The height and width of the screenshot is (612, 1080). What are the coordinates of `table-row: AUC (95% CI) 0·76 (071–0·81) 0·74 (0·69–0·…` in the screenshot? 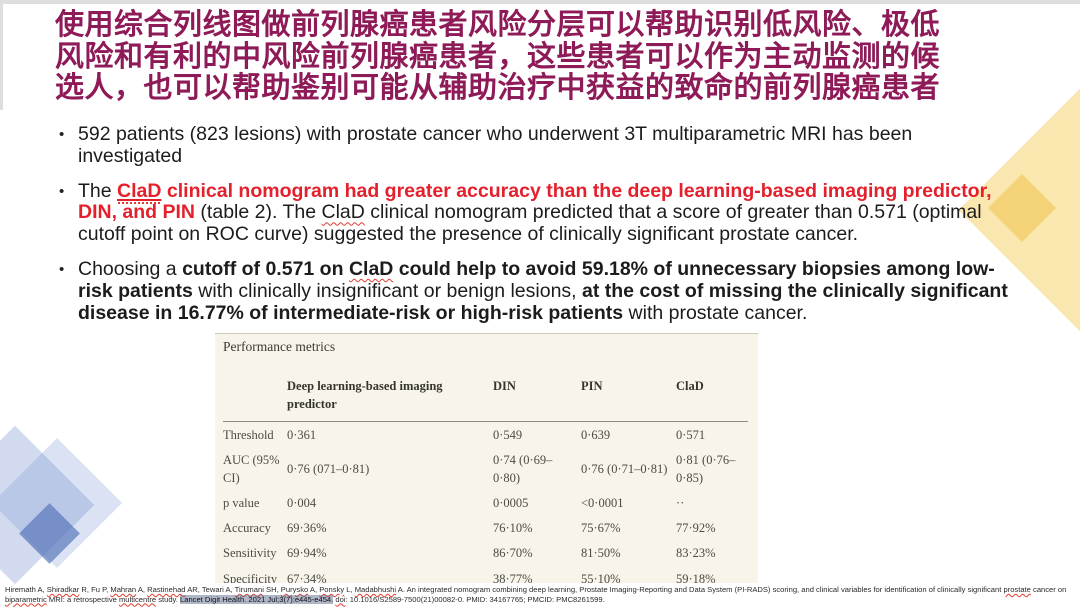 It's located at (485, 468).